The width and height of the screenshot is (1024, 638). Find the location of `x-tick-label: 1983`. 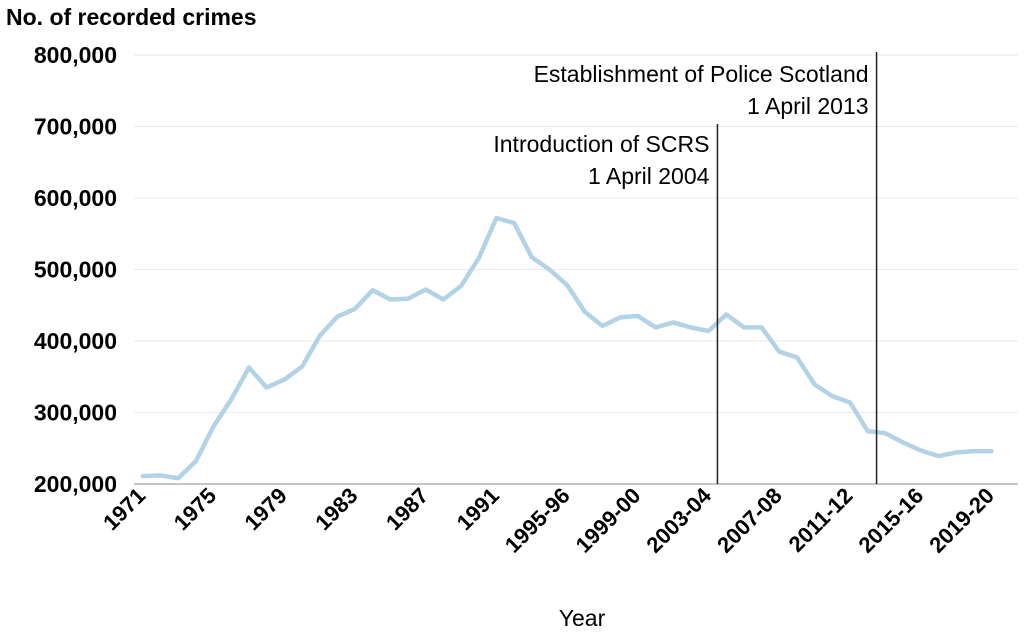

x-tick-label: 1983 is located at coordinates (336, 509).